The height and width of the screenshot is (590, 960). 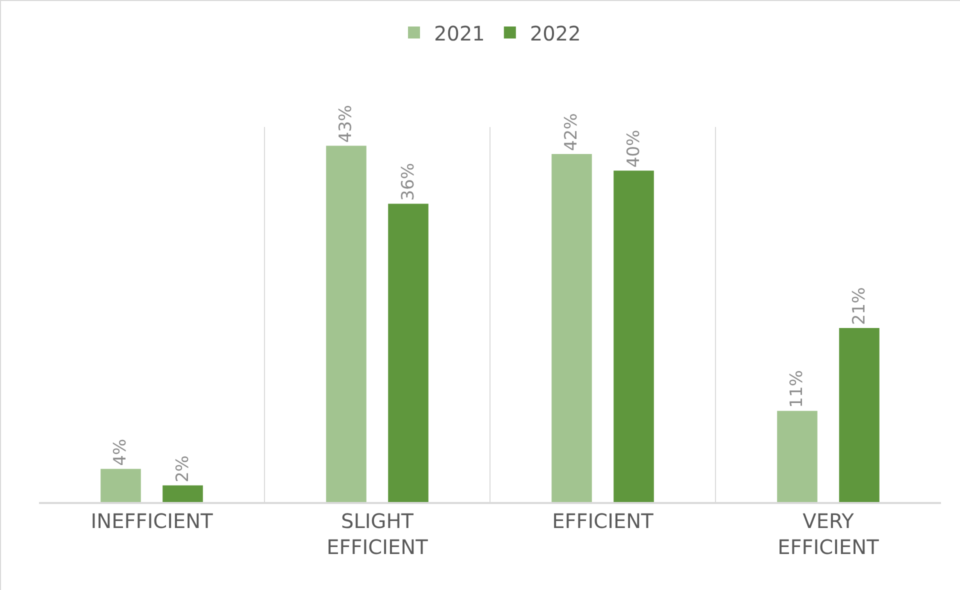 What do you see at coordinates (182, 468) in the screenshot?
I see `data-label: 2%` at bounding box center [182, 468].